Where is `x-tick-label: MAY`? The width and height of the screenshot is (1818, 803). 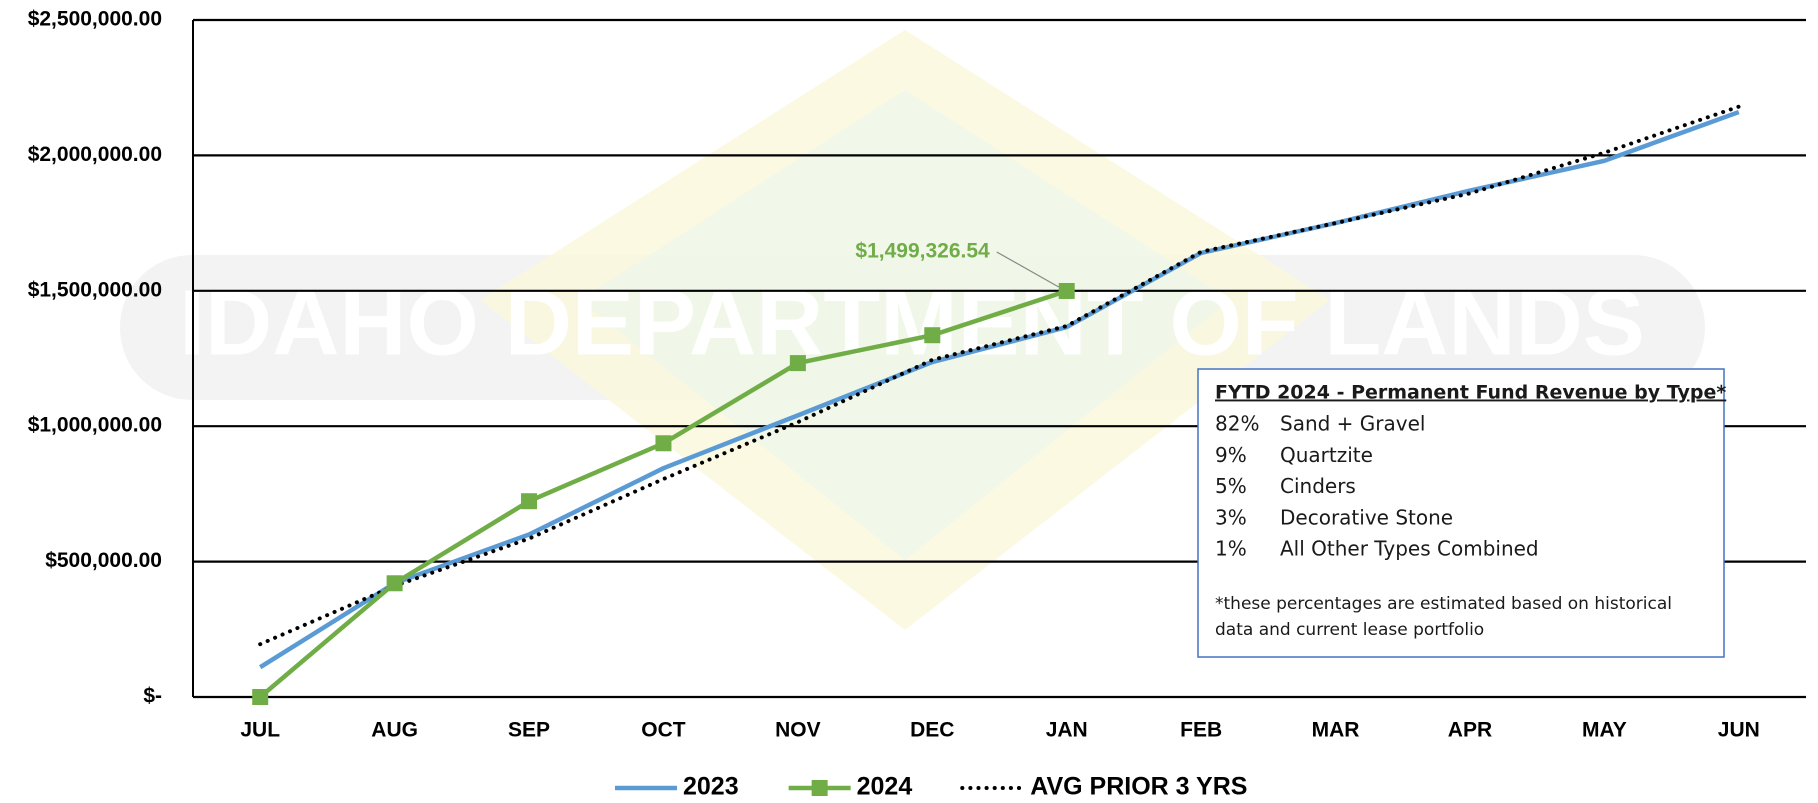
x-tick-label: MAY is located at coordinates (1604, 730).